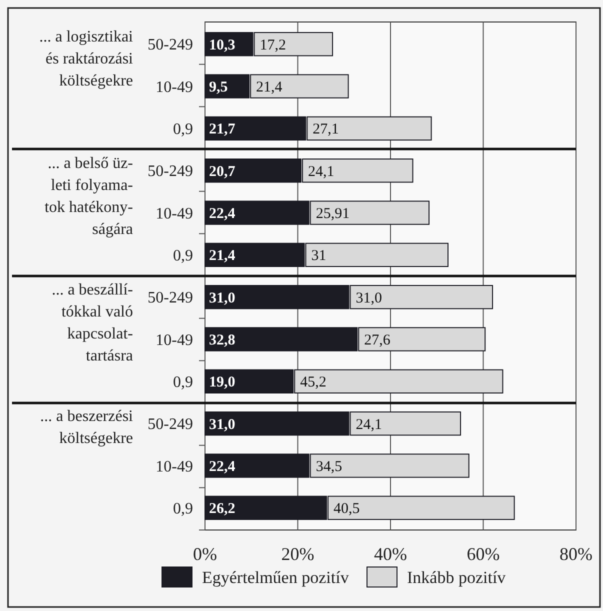  What do you see at coordinates (86, 59) in the screenshot?
I see `text: ... a logisztikai és raktározási költségekre` at bounding box center [86, 59].